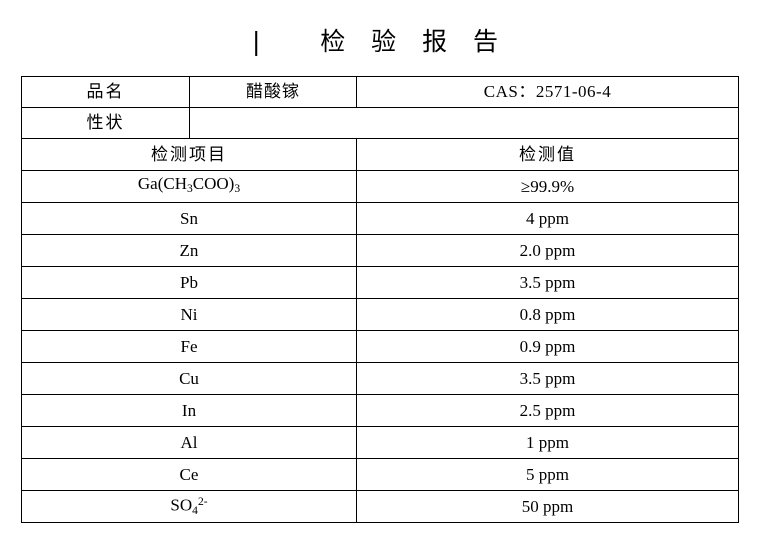 The width and height of the screenshot is (759, 544). Describe the element at coordinates (547, 154) in the screenshot. I see `header-value-cell: 检测值` at that location.